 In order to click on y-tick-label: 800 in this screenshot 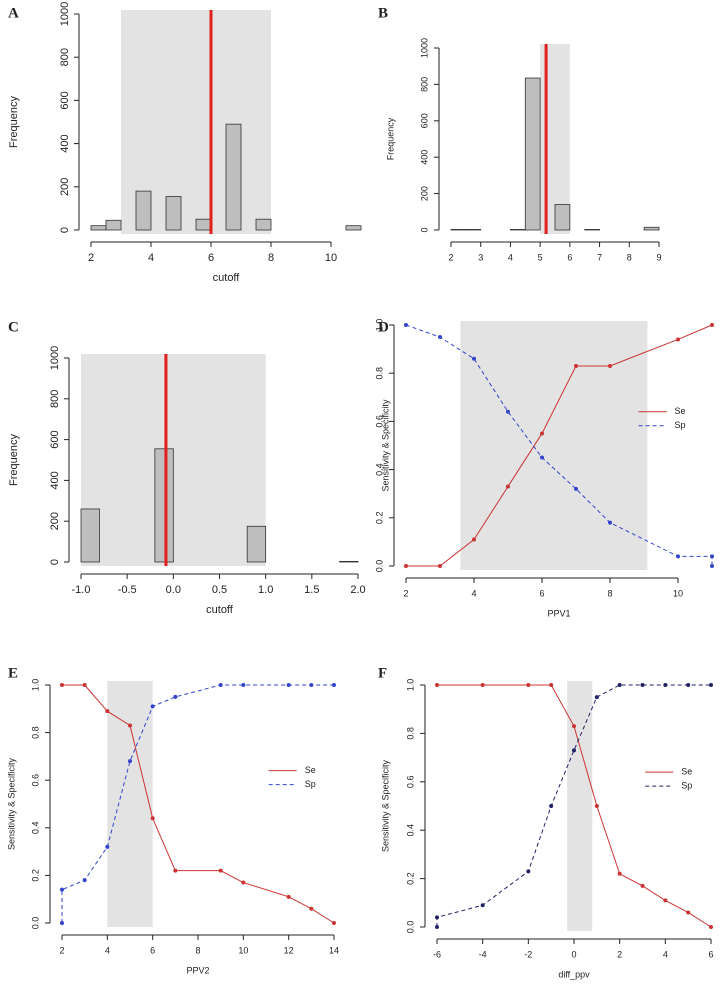, I will do `click(55, 399)`.